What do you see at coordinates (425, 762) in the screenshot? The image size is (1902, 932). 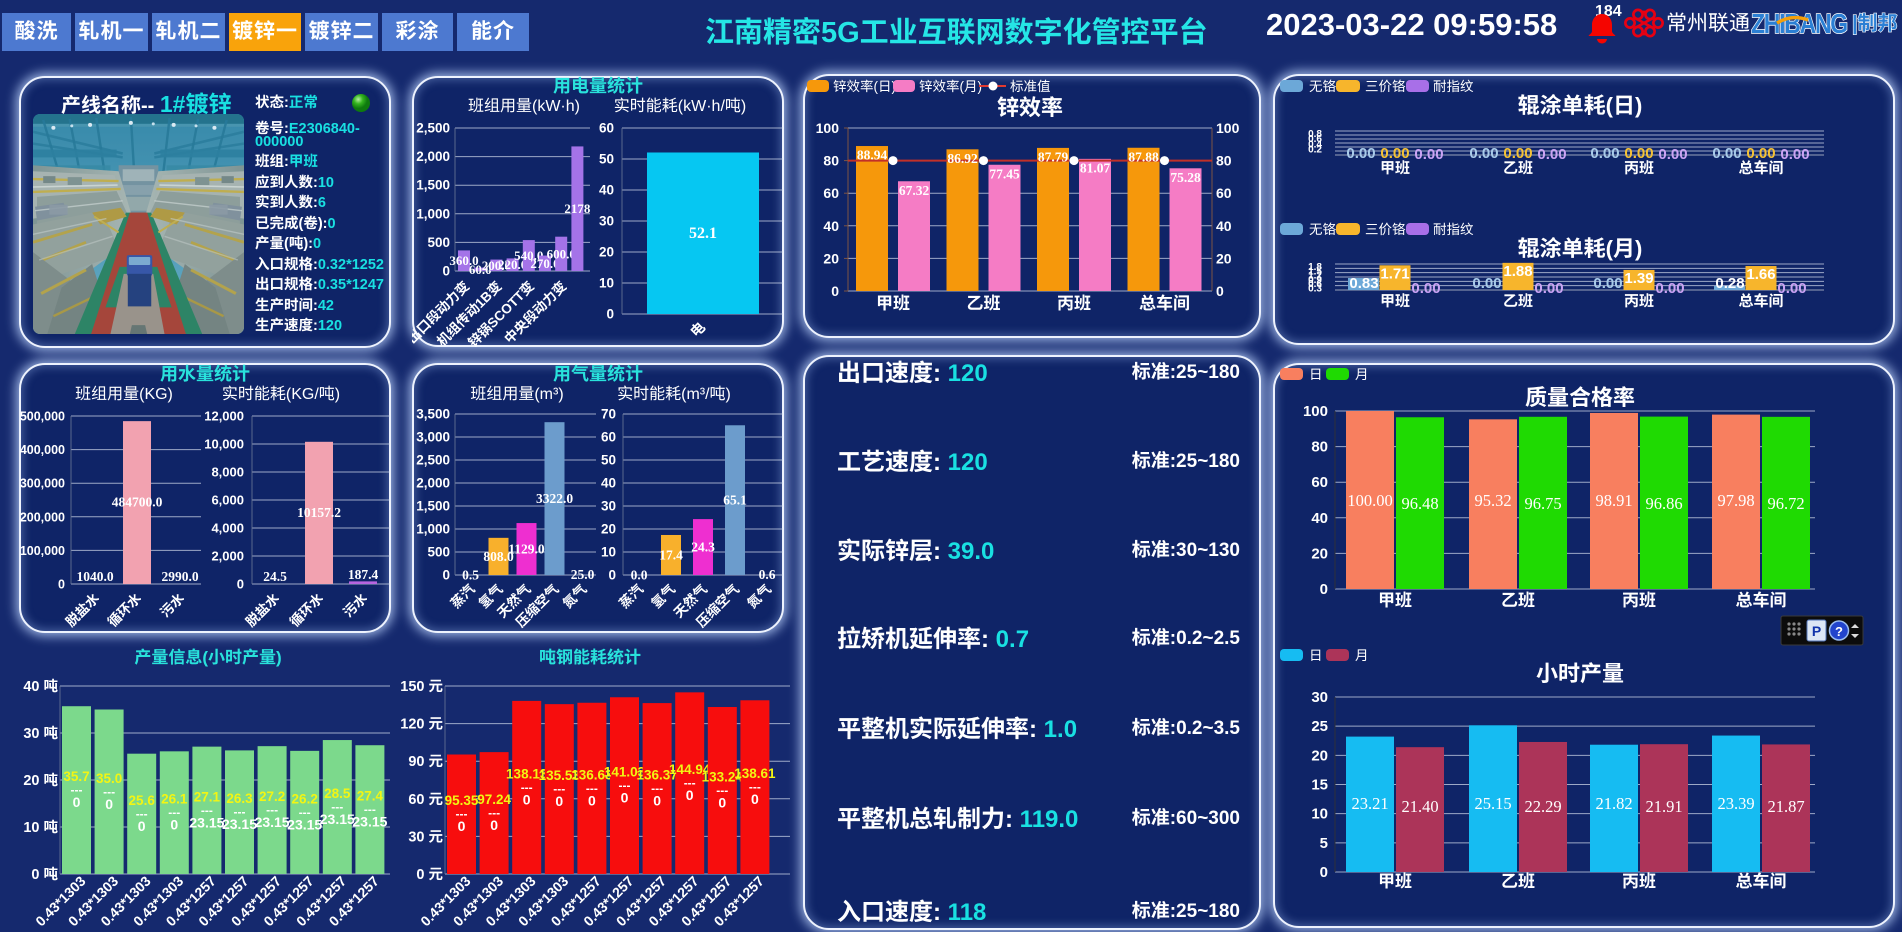 I see `svg-text: 90 元` at bounding box center [425, 762].